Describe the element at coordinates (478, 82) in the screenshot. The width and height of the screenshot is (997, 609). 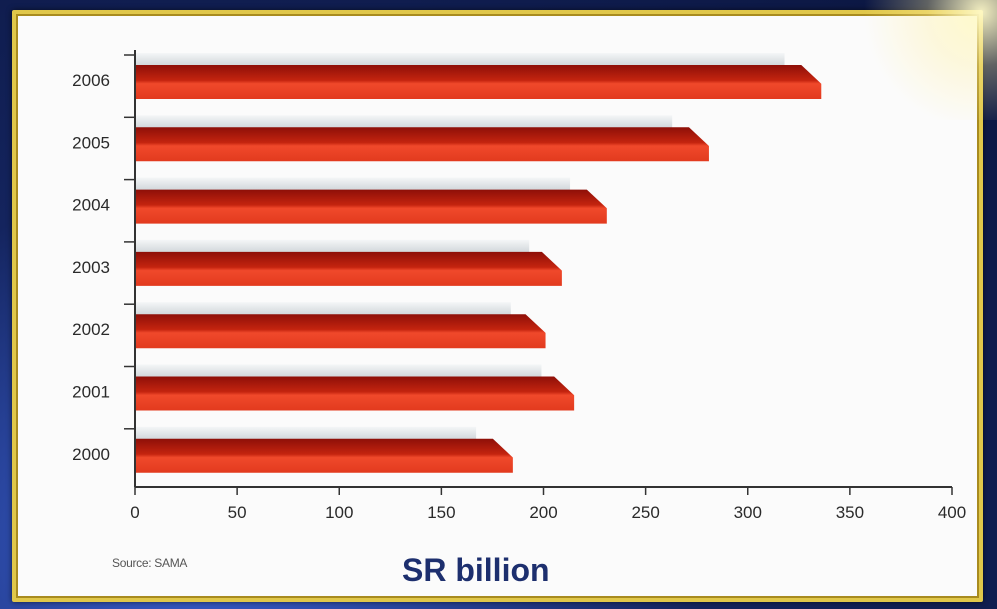
I see `bar-series2-2006` at that location.